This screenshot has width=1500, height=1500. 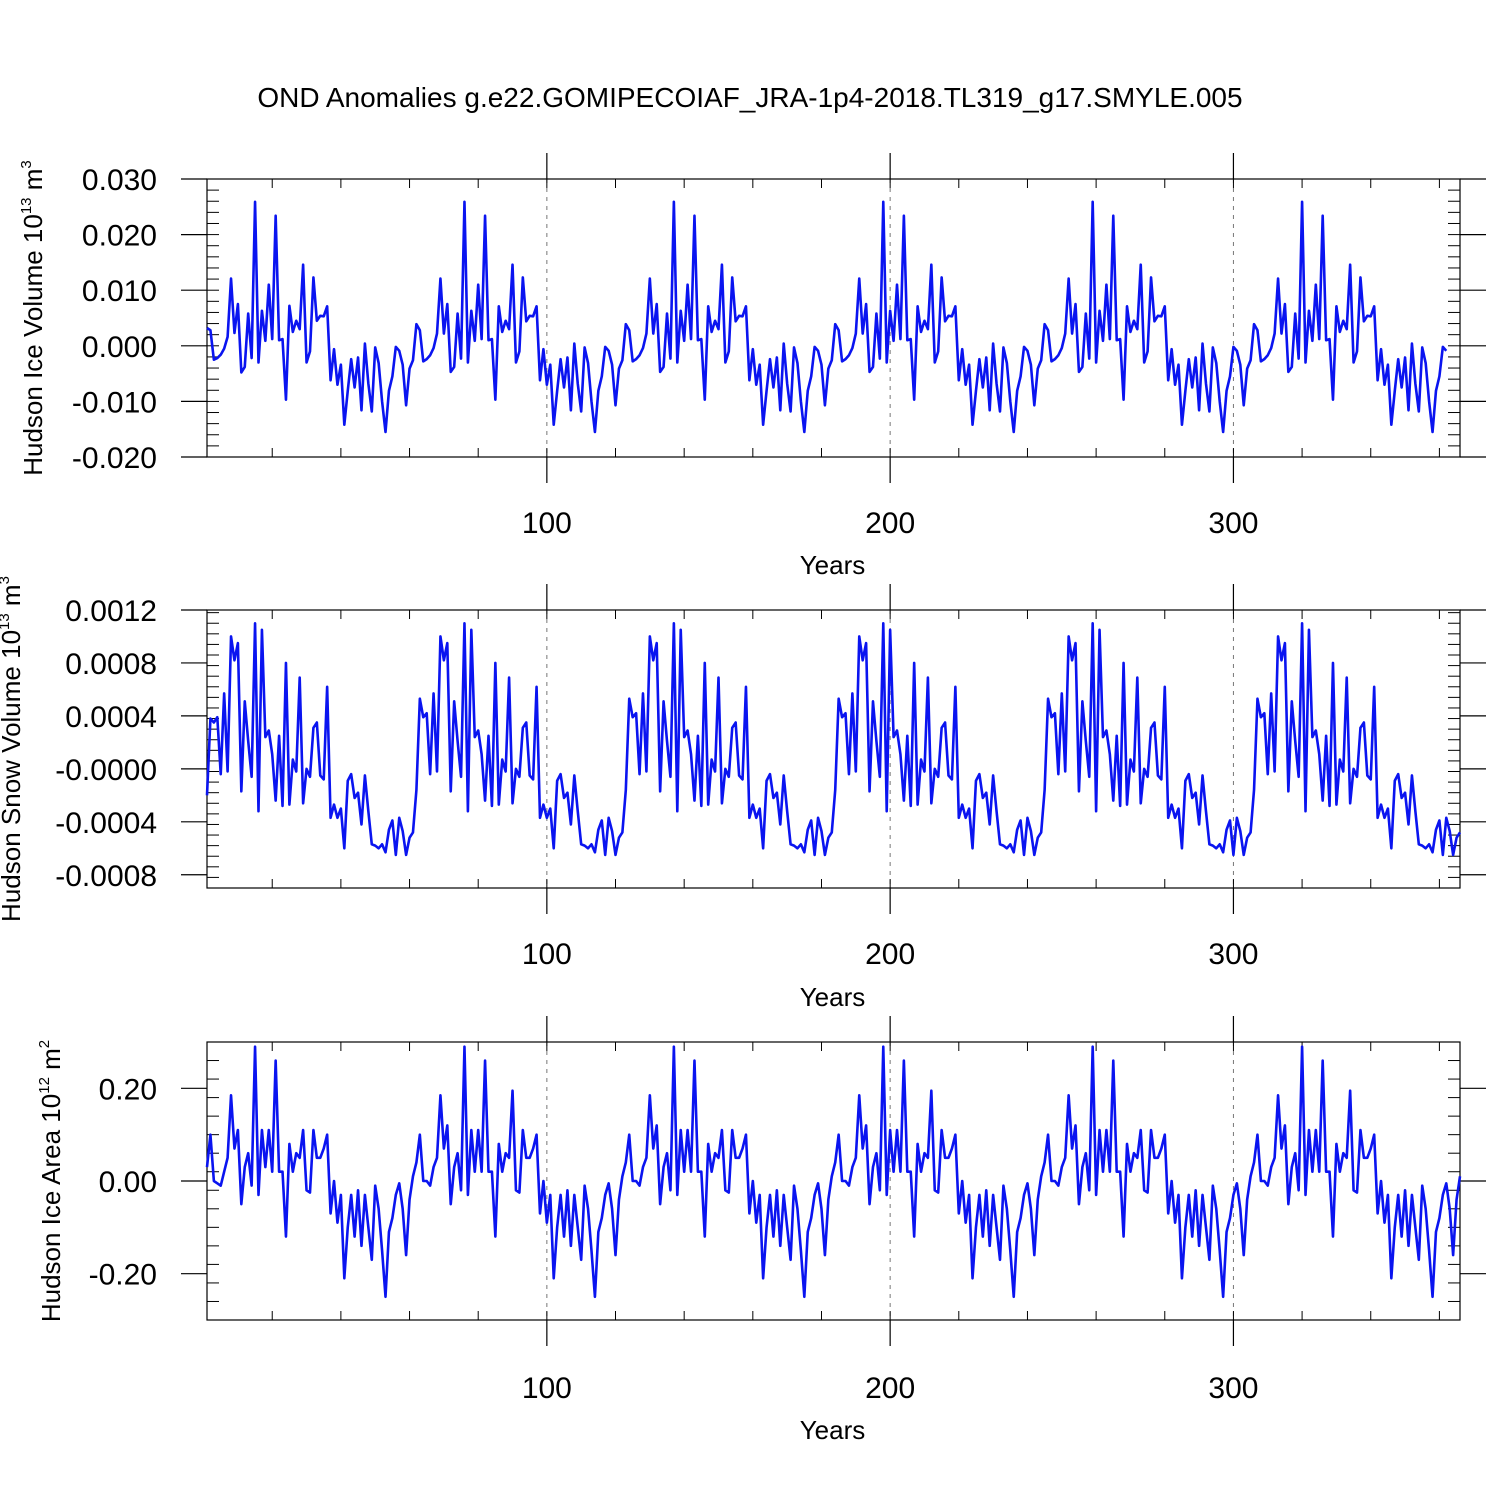 I want to click on y-tick-label: -0.020, so click(x=114, y=458).